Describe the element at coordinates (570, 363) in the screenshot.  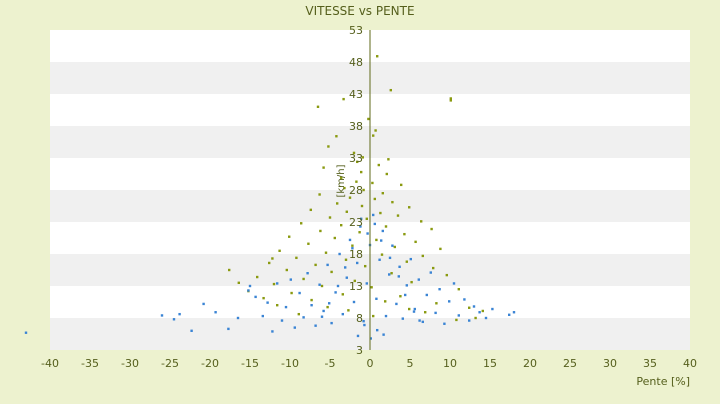
I see `x-tick-label: 25` at that location.